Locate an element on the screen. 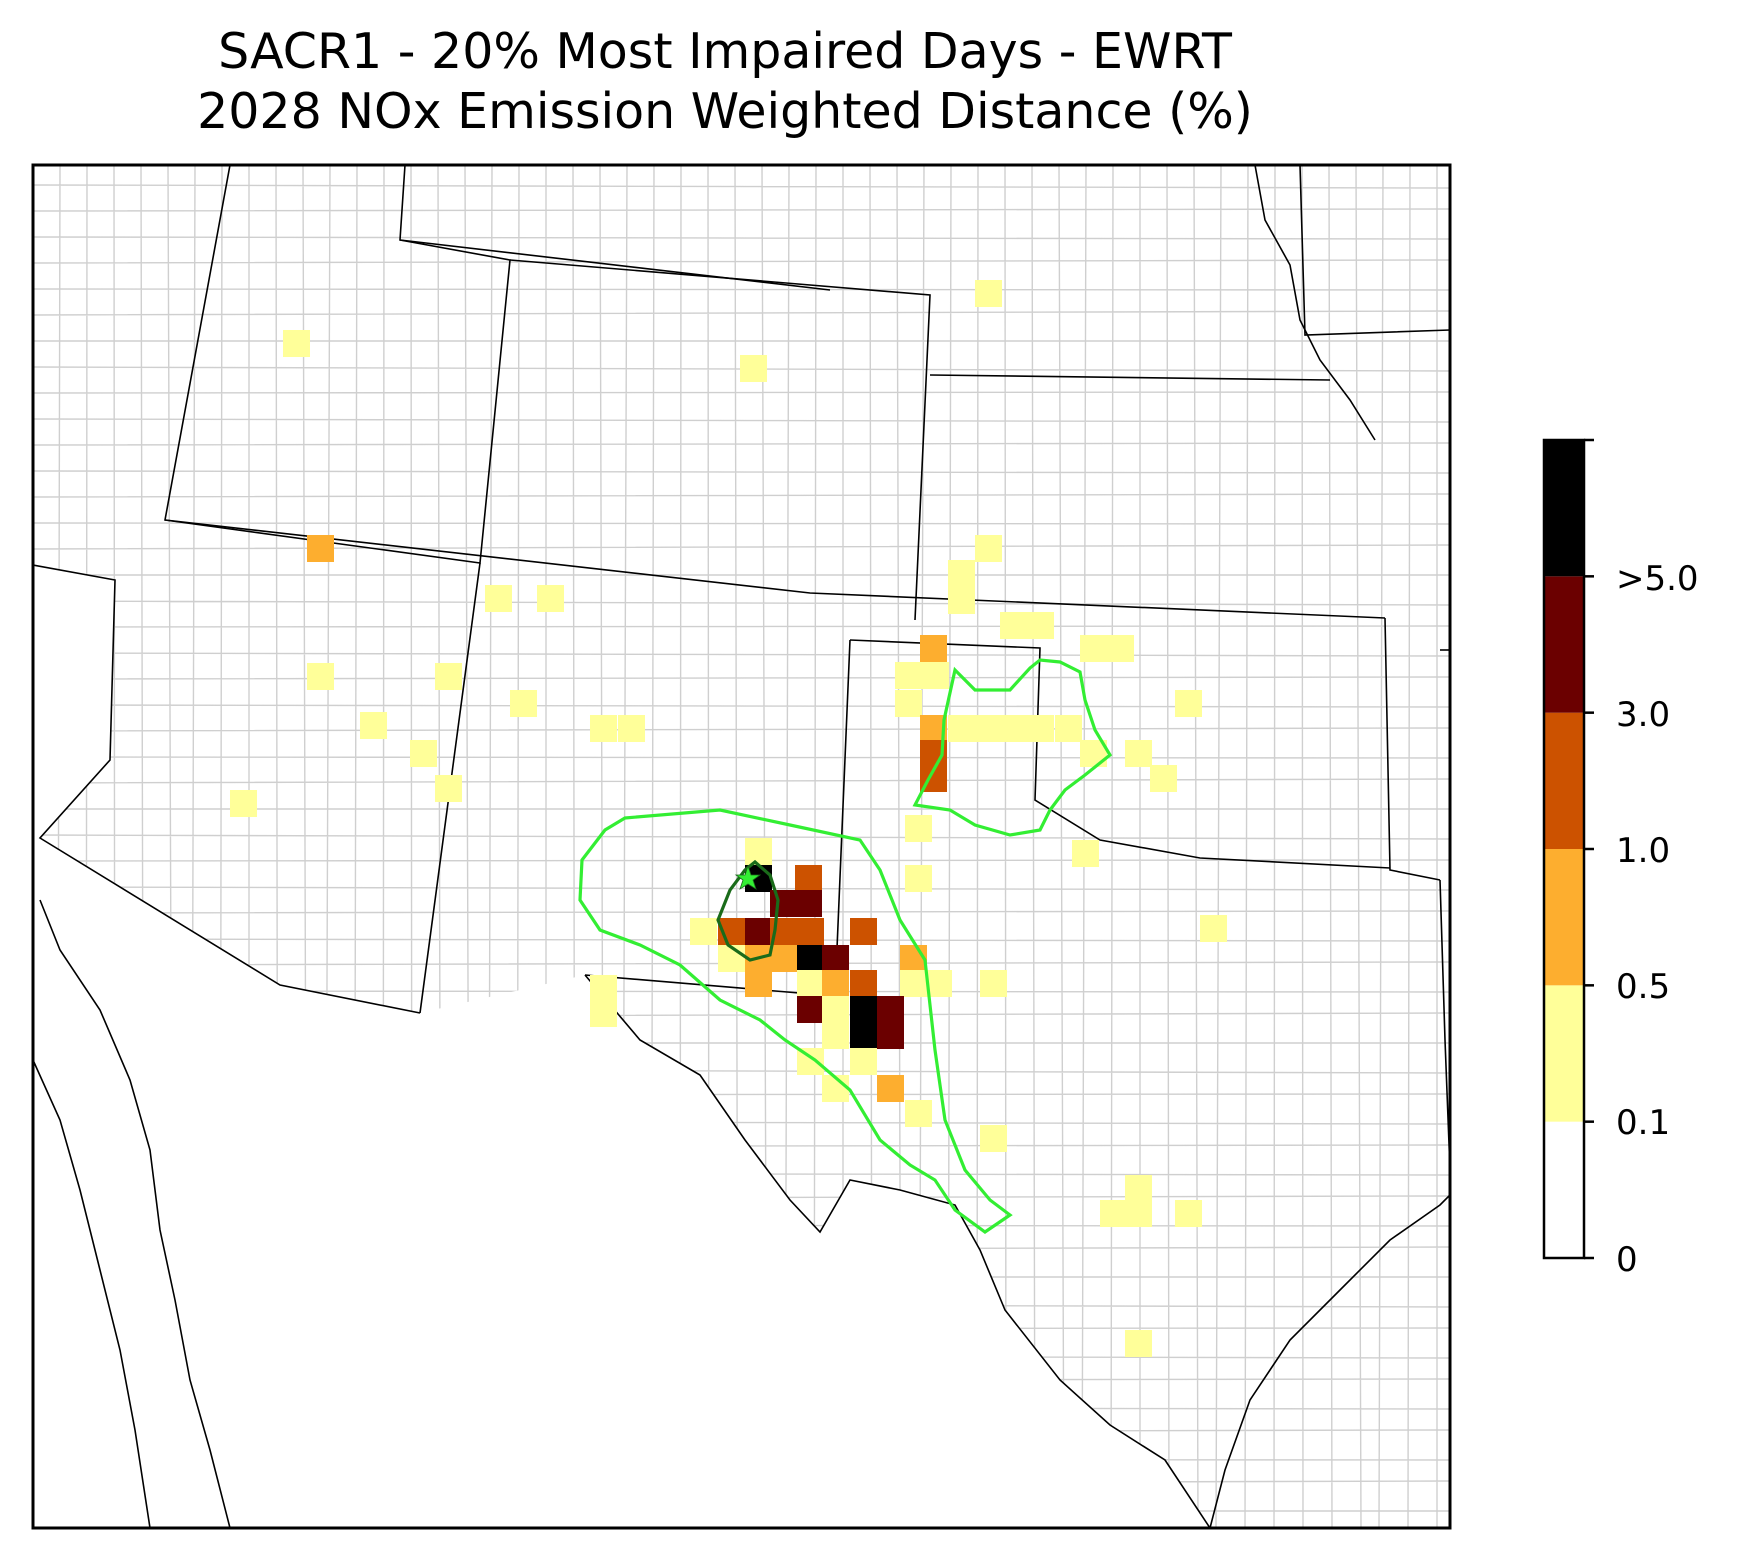 The width and height of the screenshot is (1740, 1558). colorbar-label-3: 1.0 is located at coordinates (1643, 851).